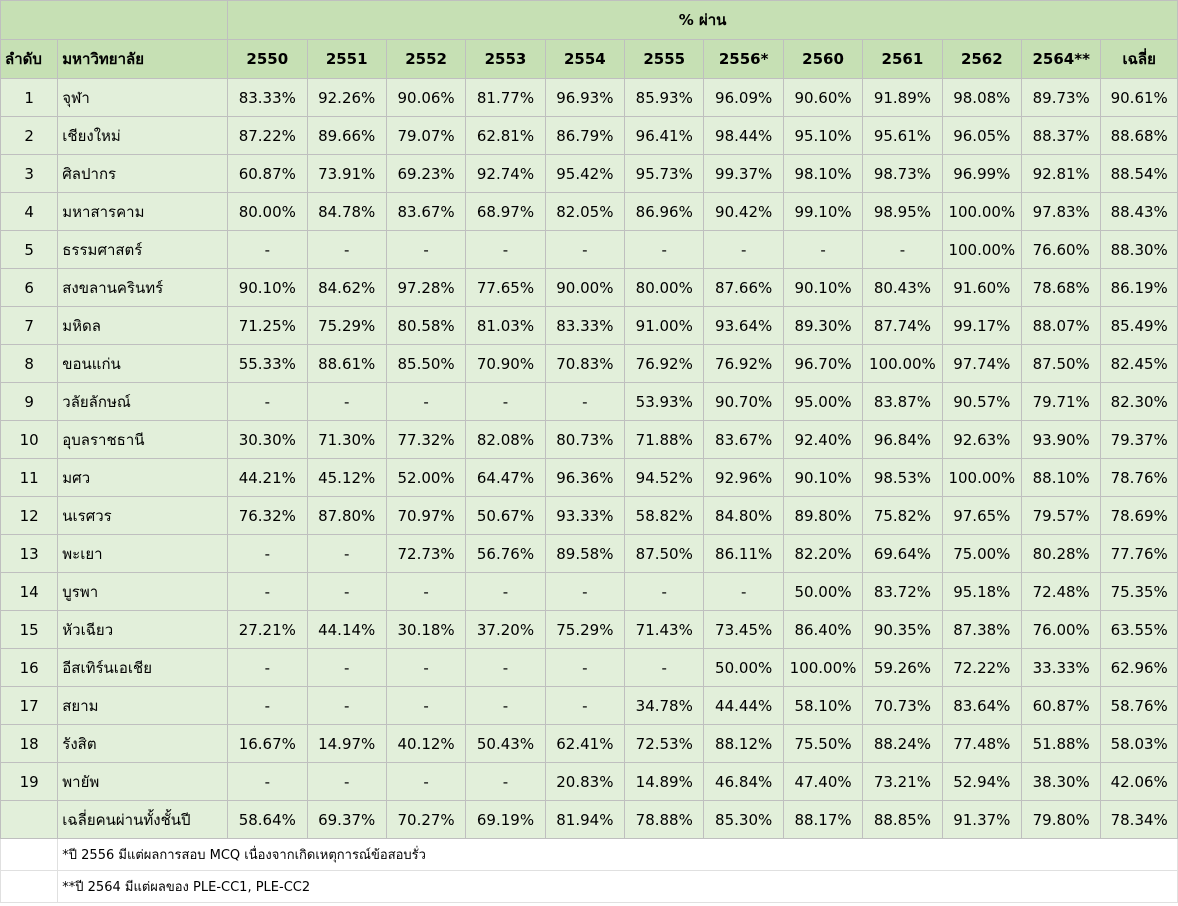  I want to click on university-name-cell: อุบลราชธานี, so click(143, 439).